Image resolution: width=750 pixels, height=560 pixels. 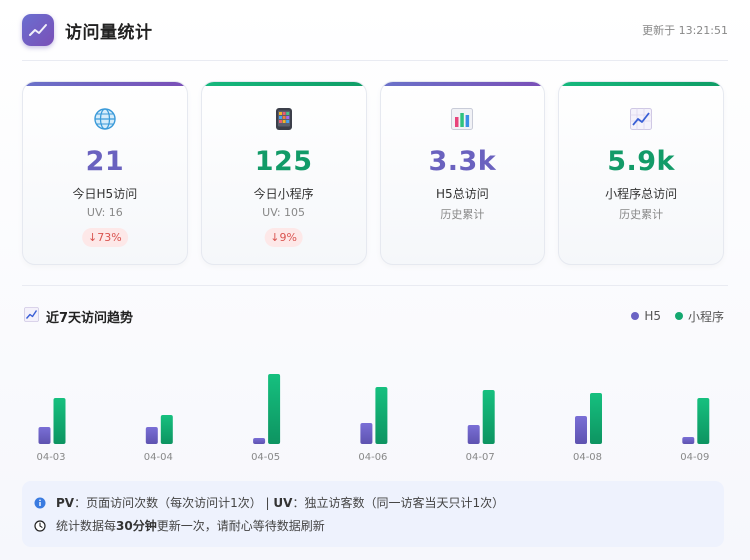 What do you see at coordinates (105, 194) in the screenshot?
I see `stat-label: 今日H5访问` at bounding box center [105, 194].